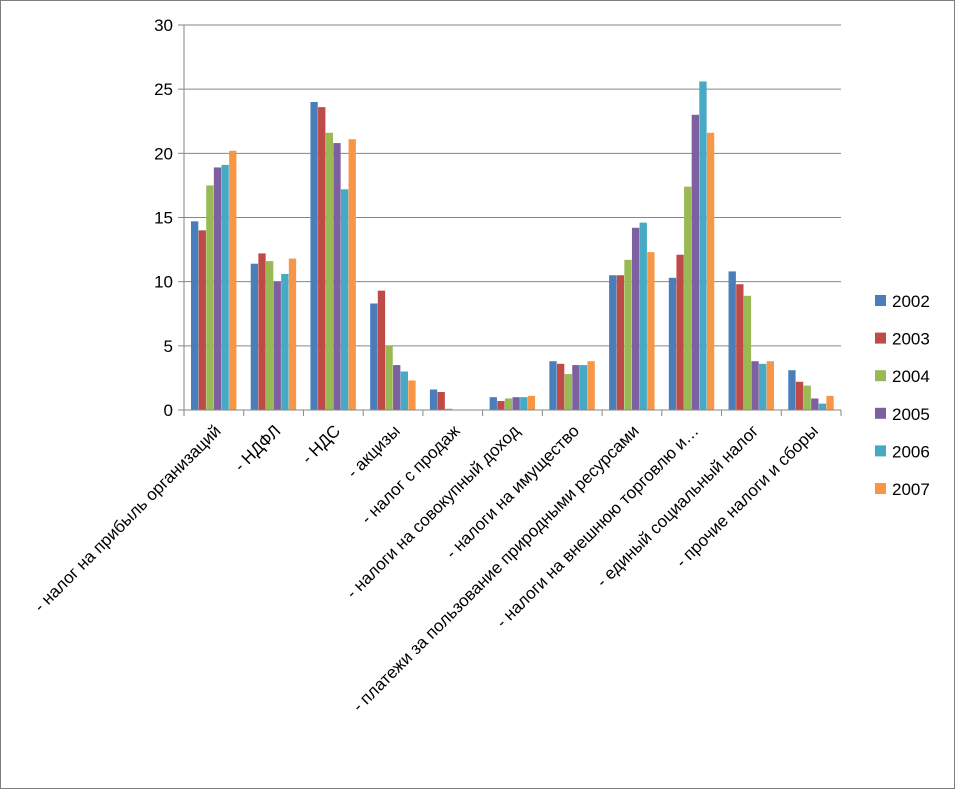 This screenshot has width=955, height=790. What do you see at coordinates (163, 153) in the screenshot?
I see `y-tick-label: 20` at bounding box center [163, 153].